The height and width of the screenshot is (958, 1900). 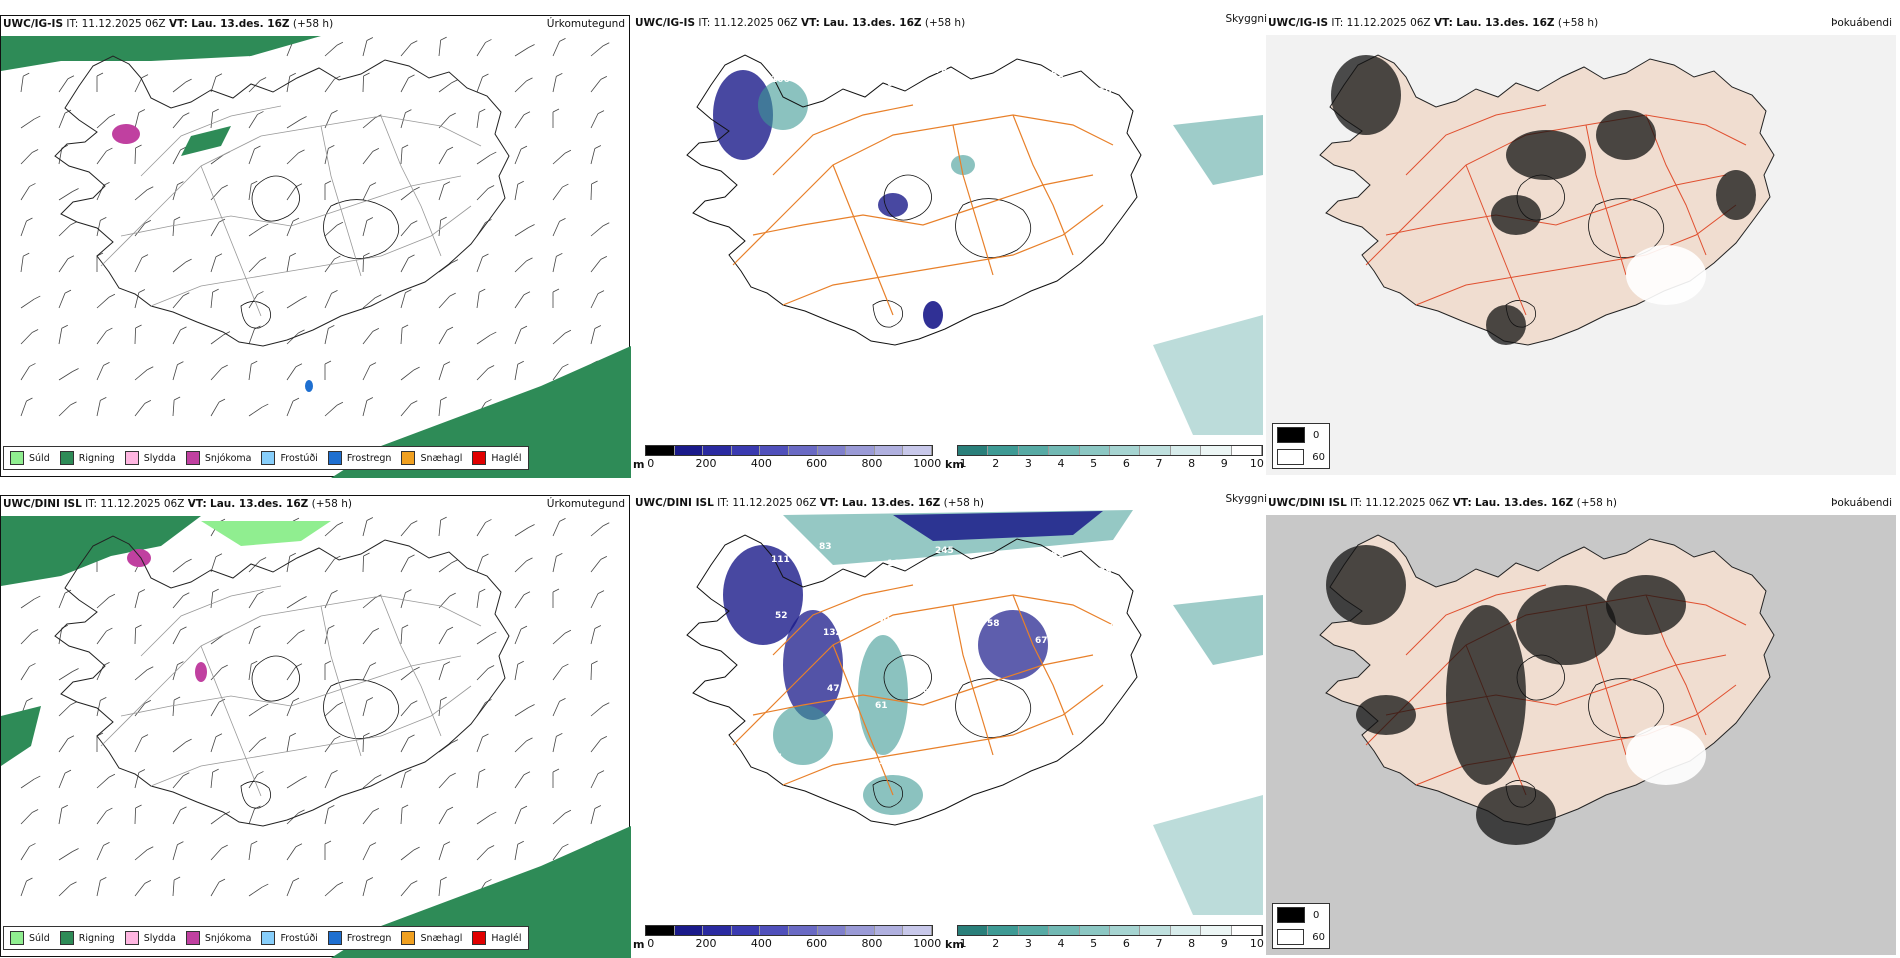 I want to click on visibility-value-label: 81, so click(x=1057, y=75).